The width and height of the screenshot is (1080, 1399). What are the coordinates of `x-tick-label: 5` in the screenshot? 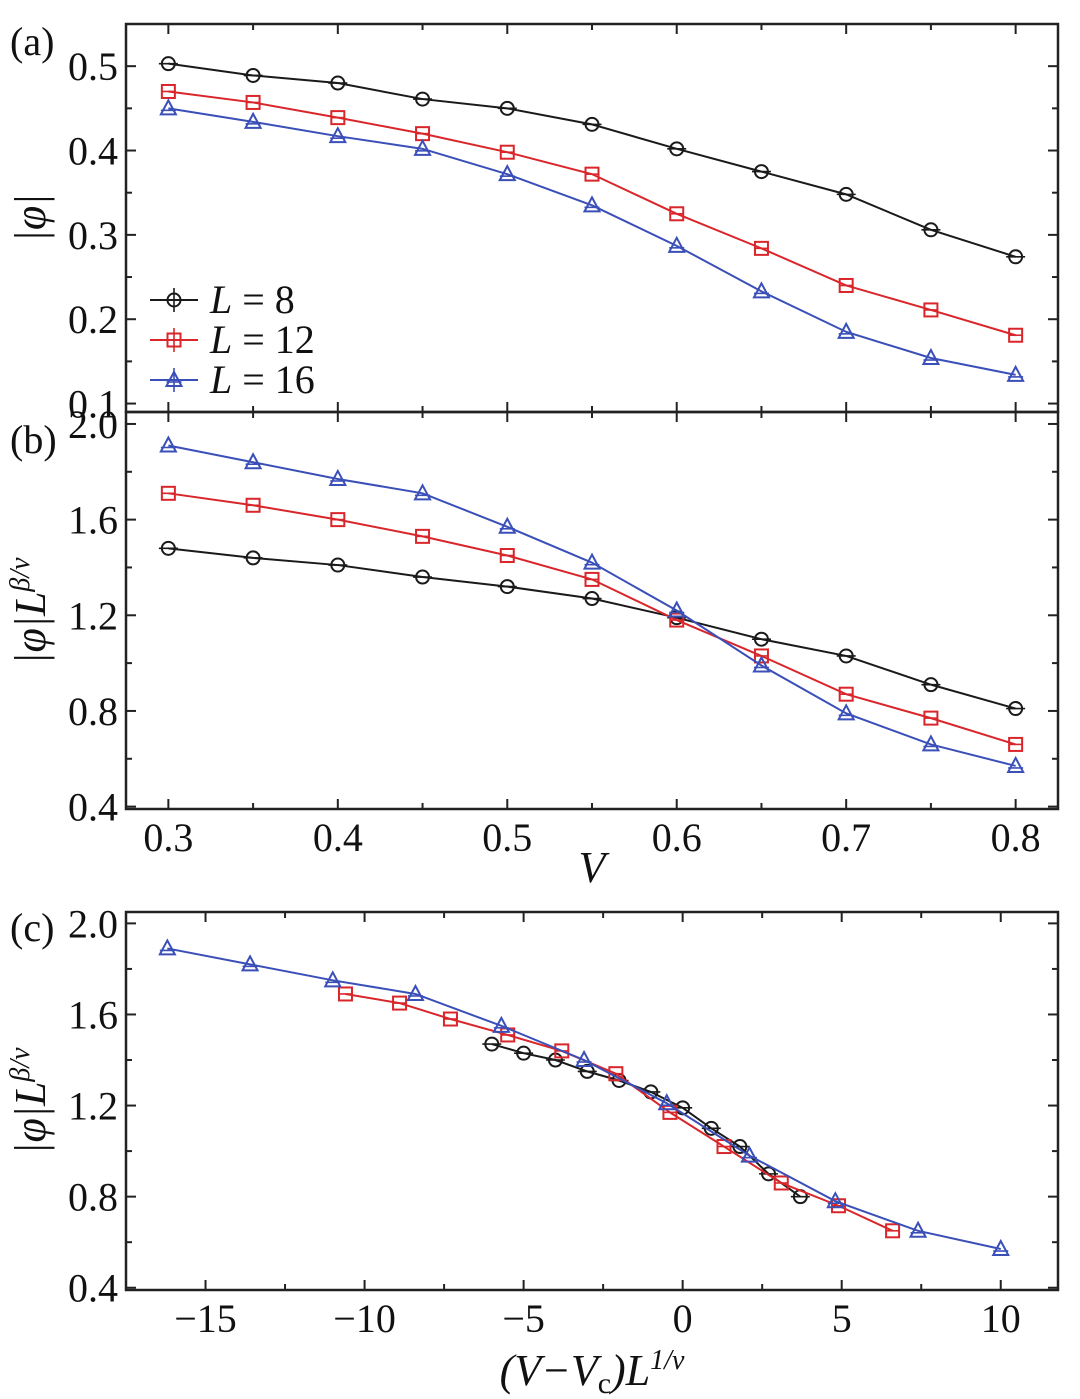 It's located at (842, 1318).